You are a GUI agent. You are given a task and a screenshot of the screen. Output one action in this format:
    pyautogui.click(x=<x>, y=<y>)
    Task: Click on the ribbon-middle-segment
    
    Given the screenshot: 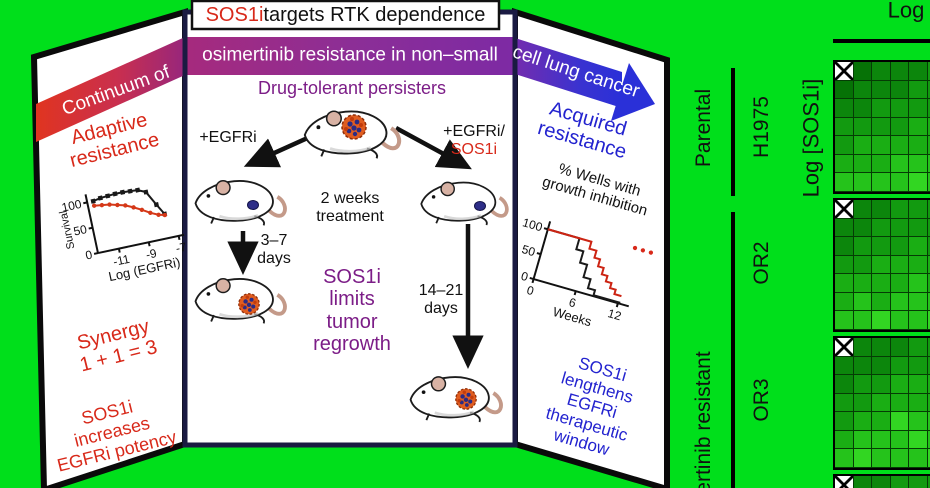 What is the action you would take?
    pyautogui.click(x=350, y=56)
    